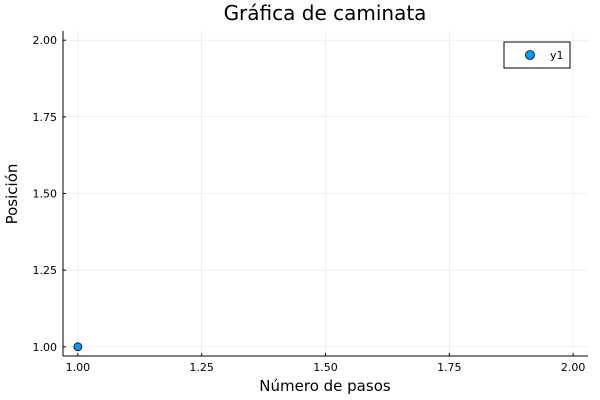  Describe the element at coordinates (325, 13) in the screenshot. I see `chart-title: Gráfica de caminata` at that location.